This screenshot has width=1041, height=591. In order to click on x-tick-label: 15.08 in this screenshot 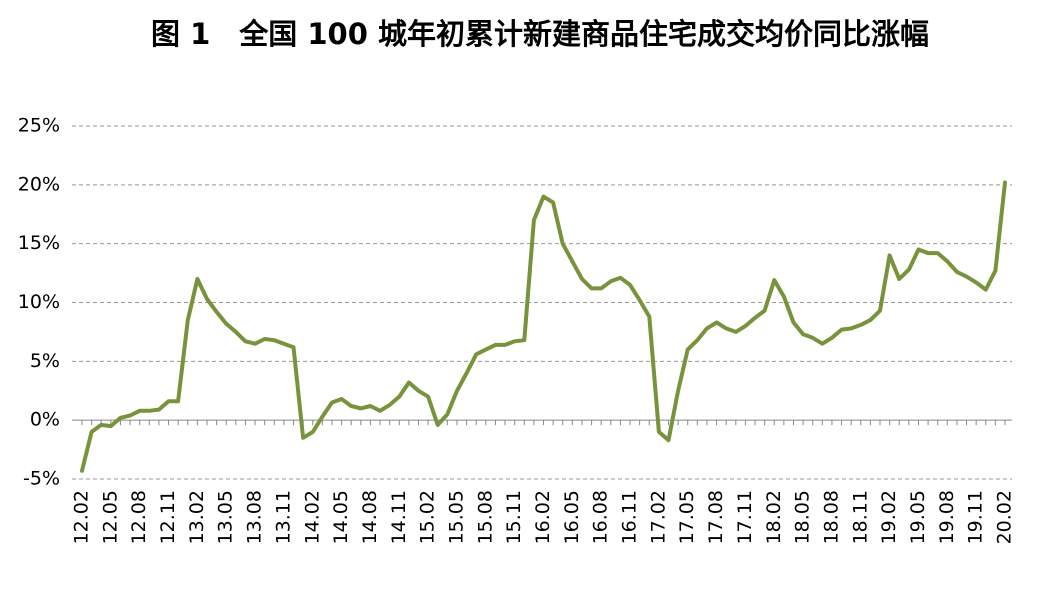, I will do `click(485, 517)`.